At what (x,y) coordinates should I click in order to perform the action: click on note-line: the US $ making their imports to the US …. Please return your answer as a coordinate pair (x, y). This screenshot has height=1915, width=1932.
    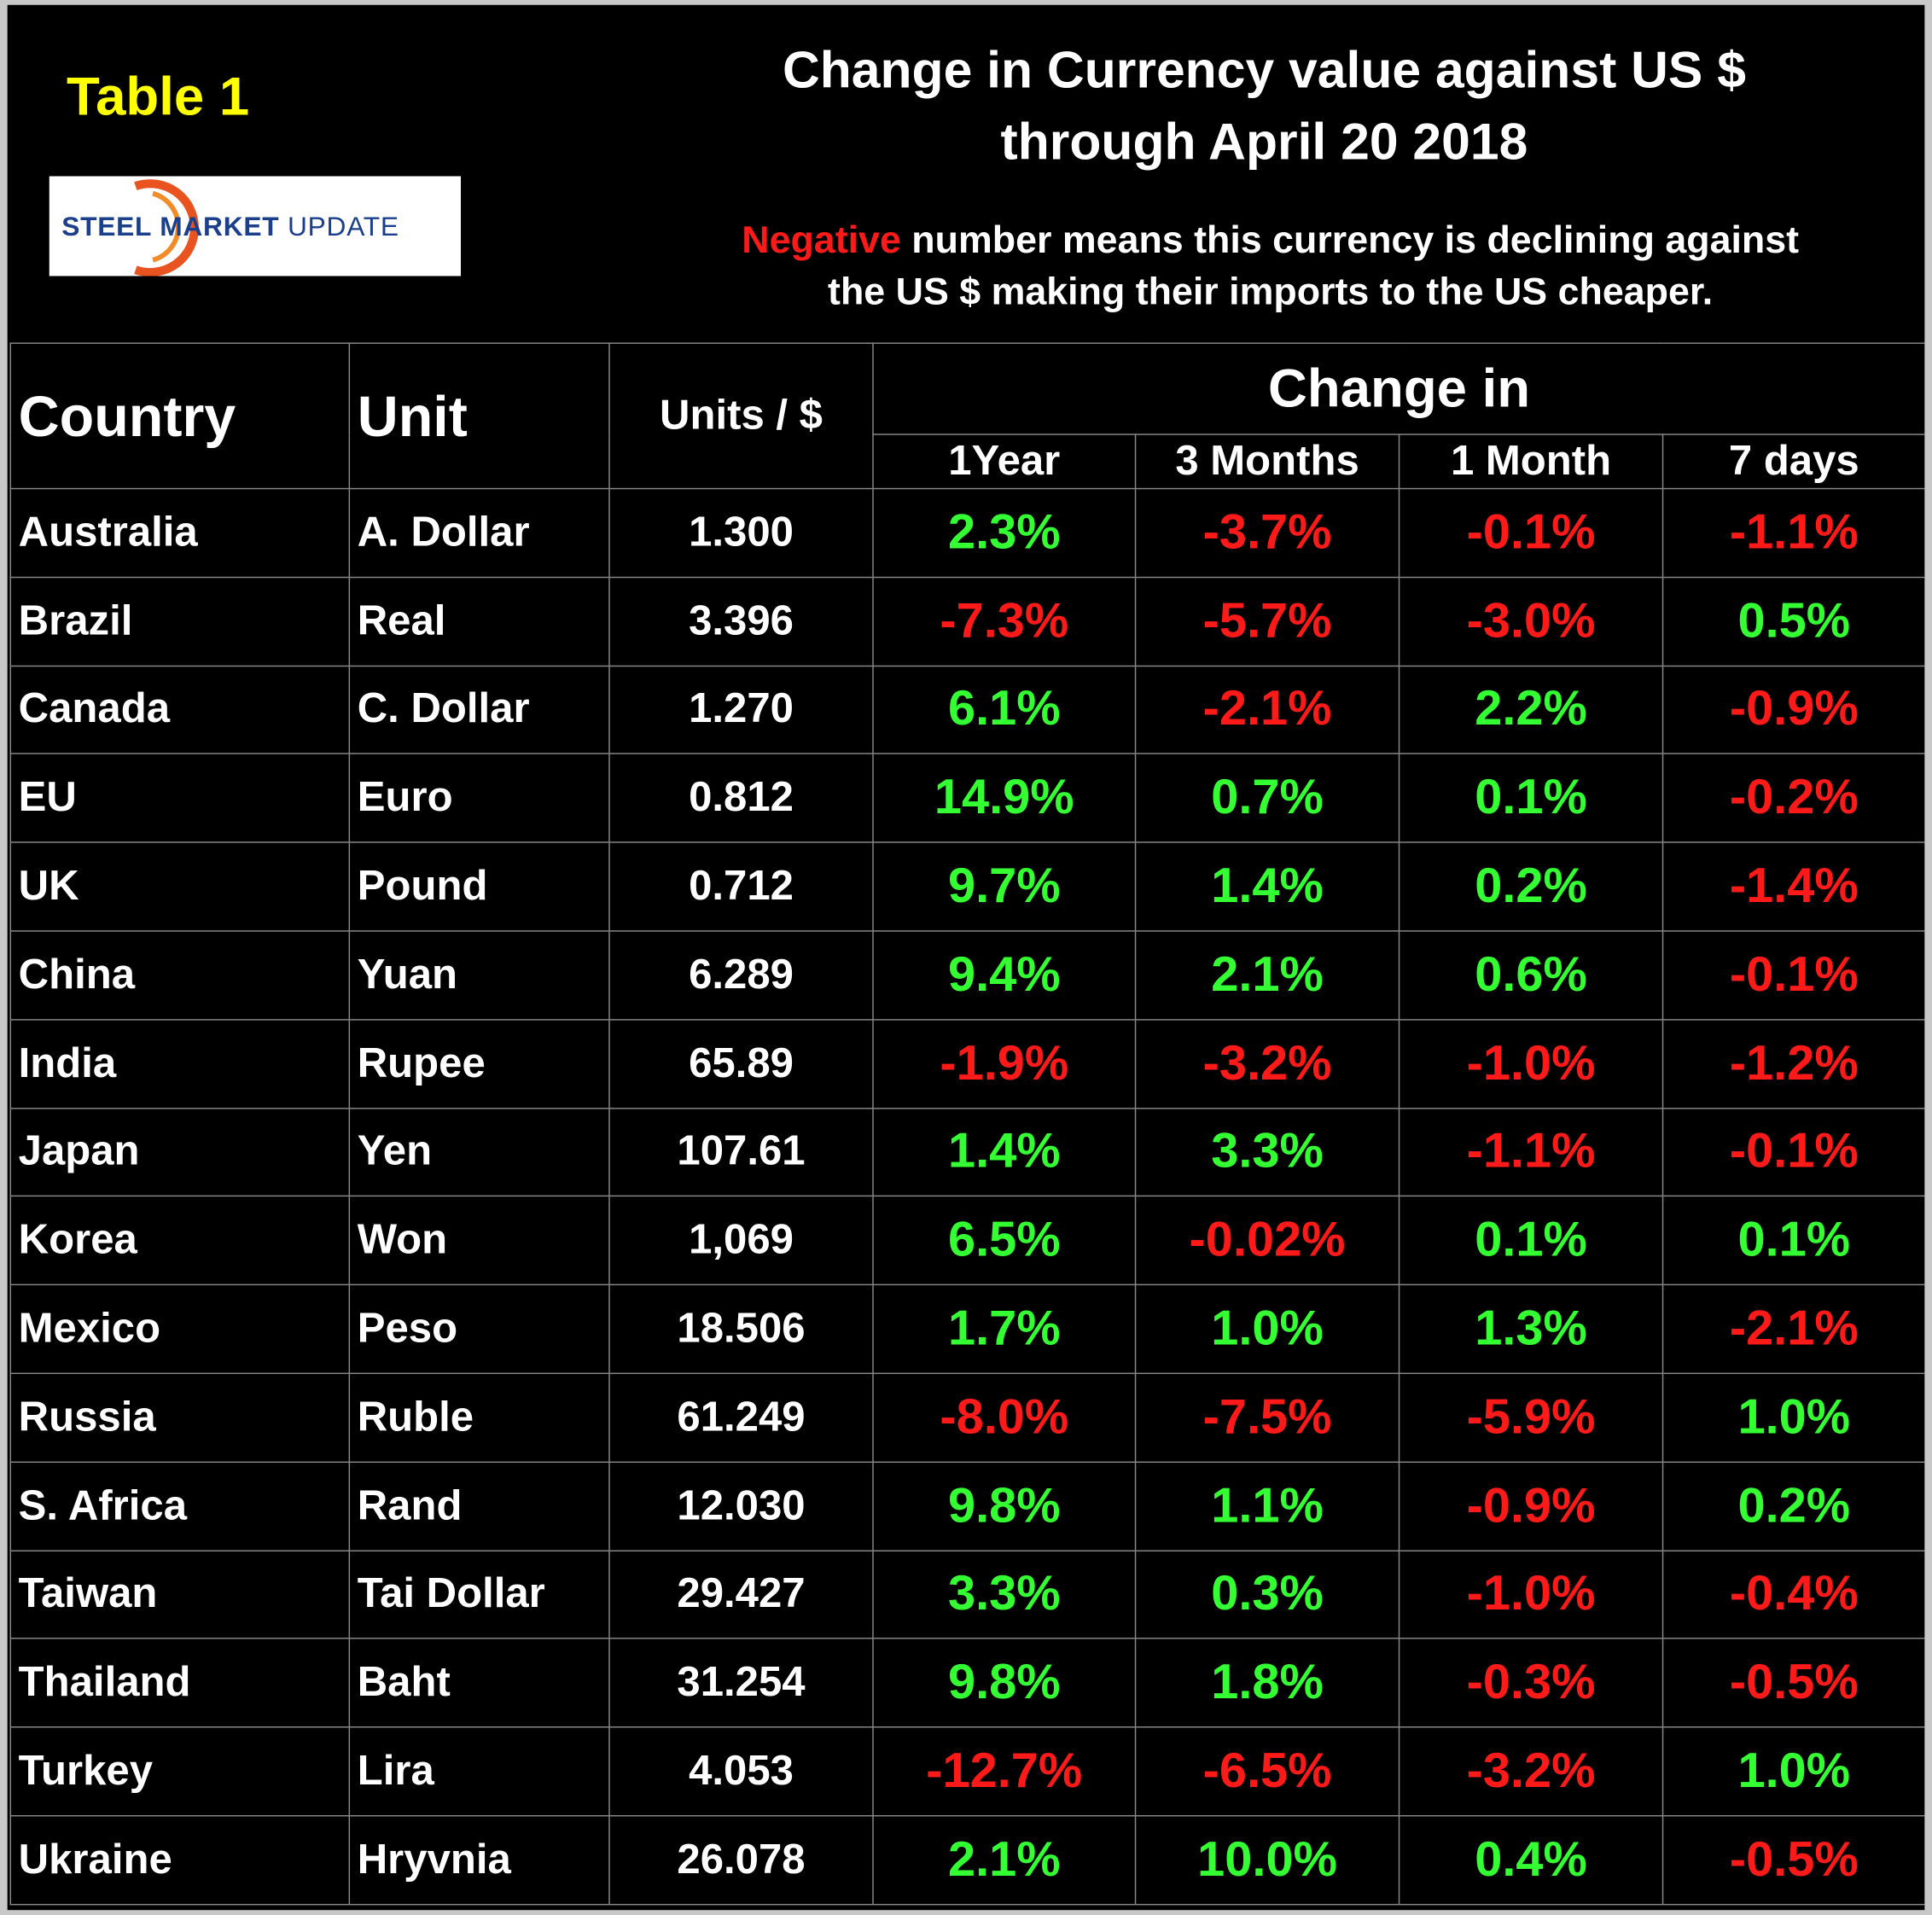
    Looking at the image, I should click on (1271, 291).